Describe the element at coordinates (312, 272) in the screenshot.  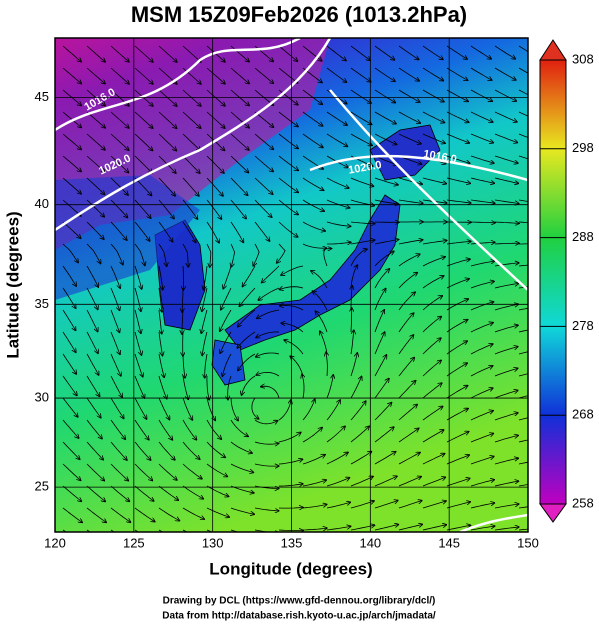
I see `honshu` at that location.